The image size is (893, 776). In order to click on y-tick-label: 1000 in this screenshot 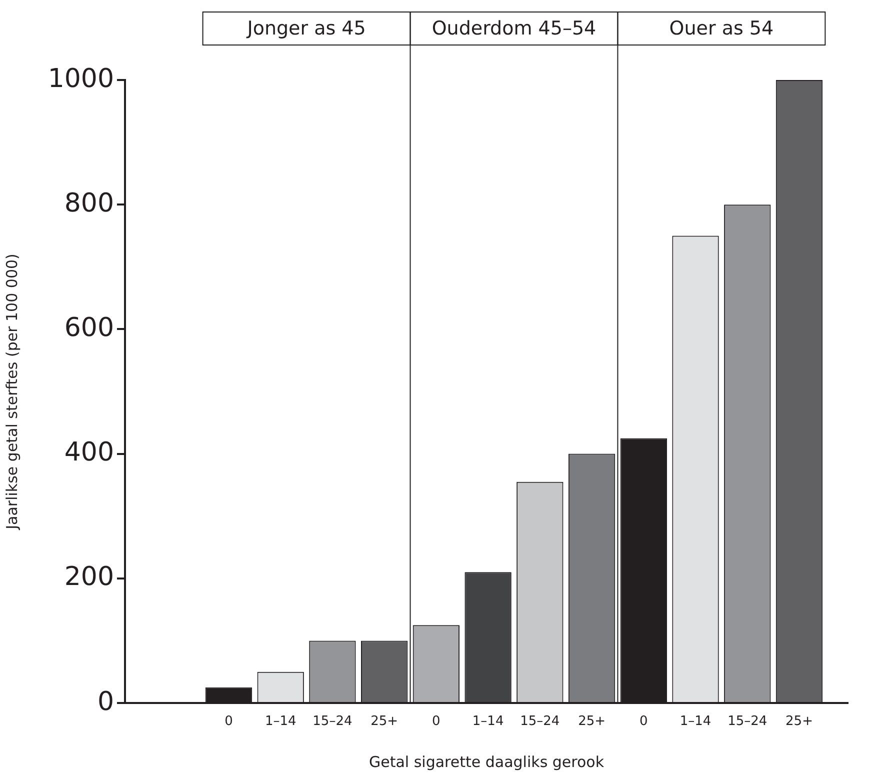, I will do `click(81, 79)`.